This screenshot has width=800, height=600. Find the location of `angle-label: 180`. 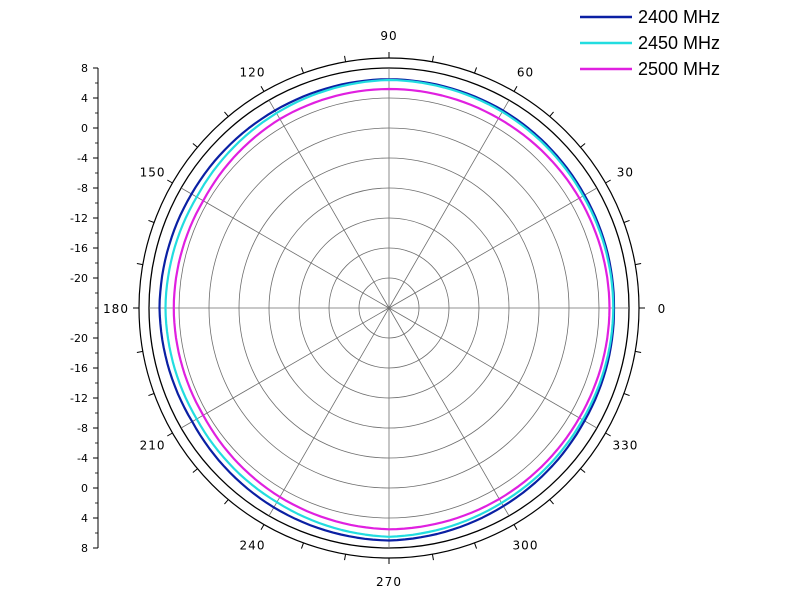

angle-label: 180 is located at coordinates (116, 309).